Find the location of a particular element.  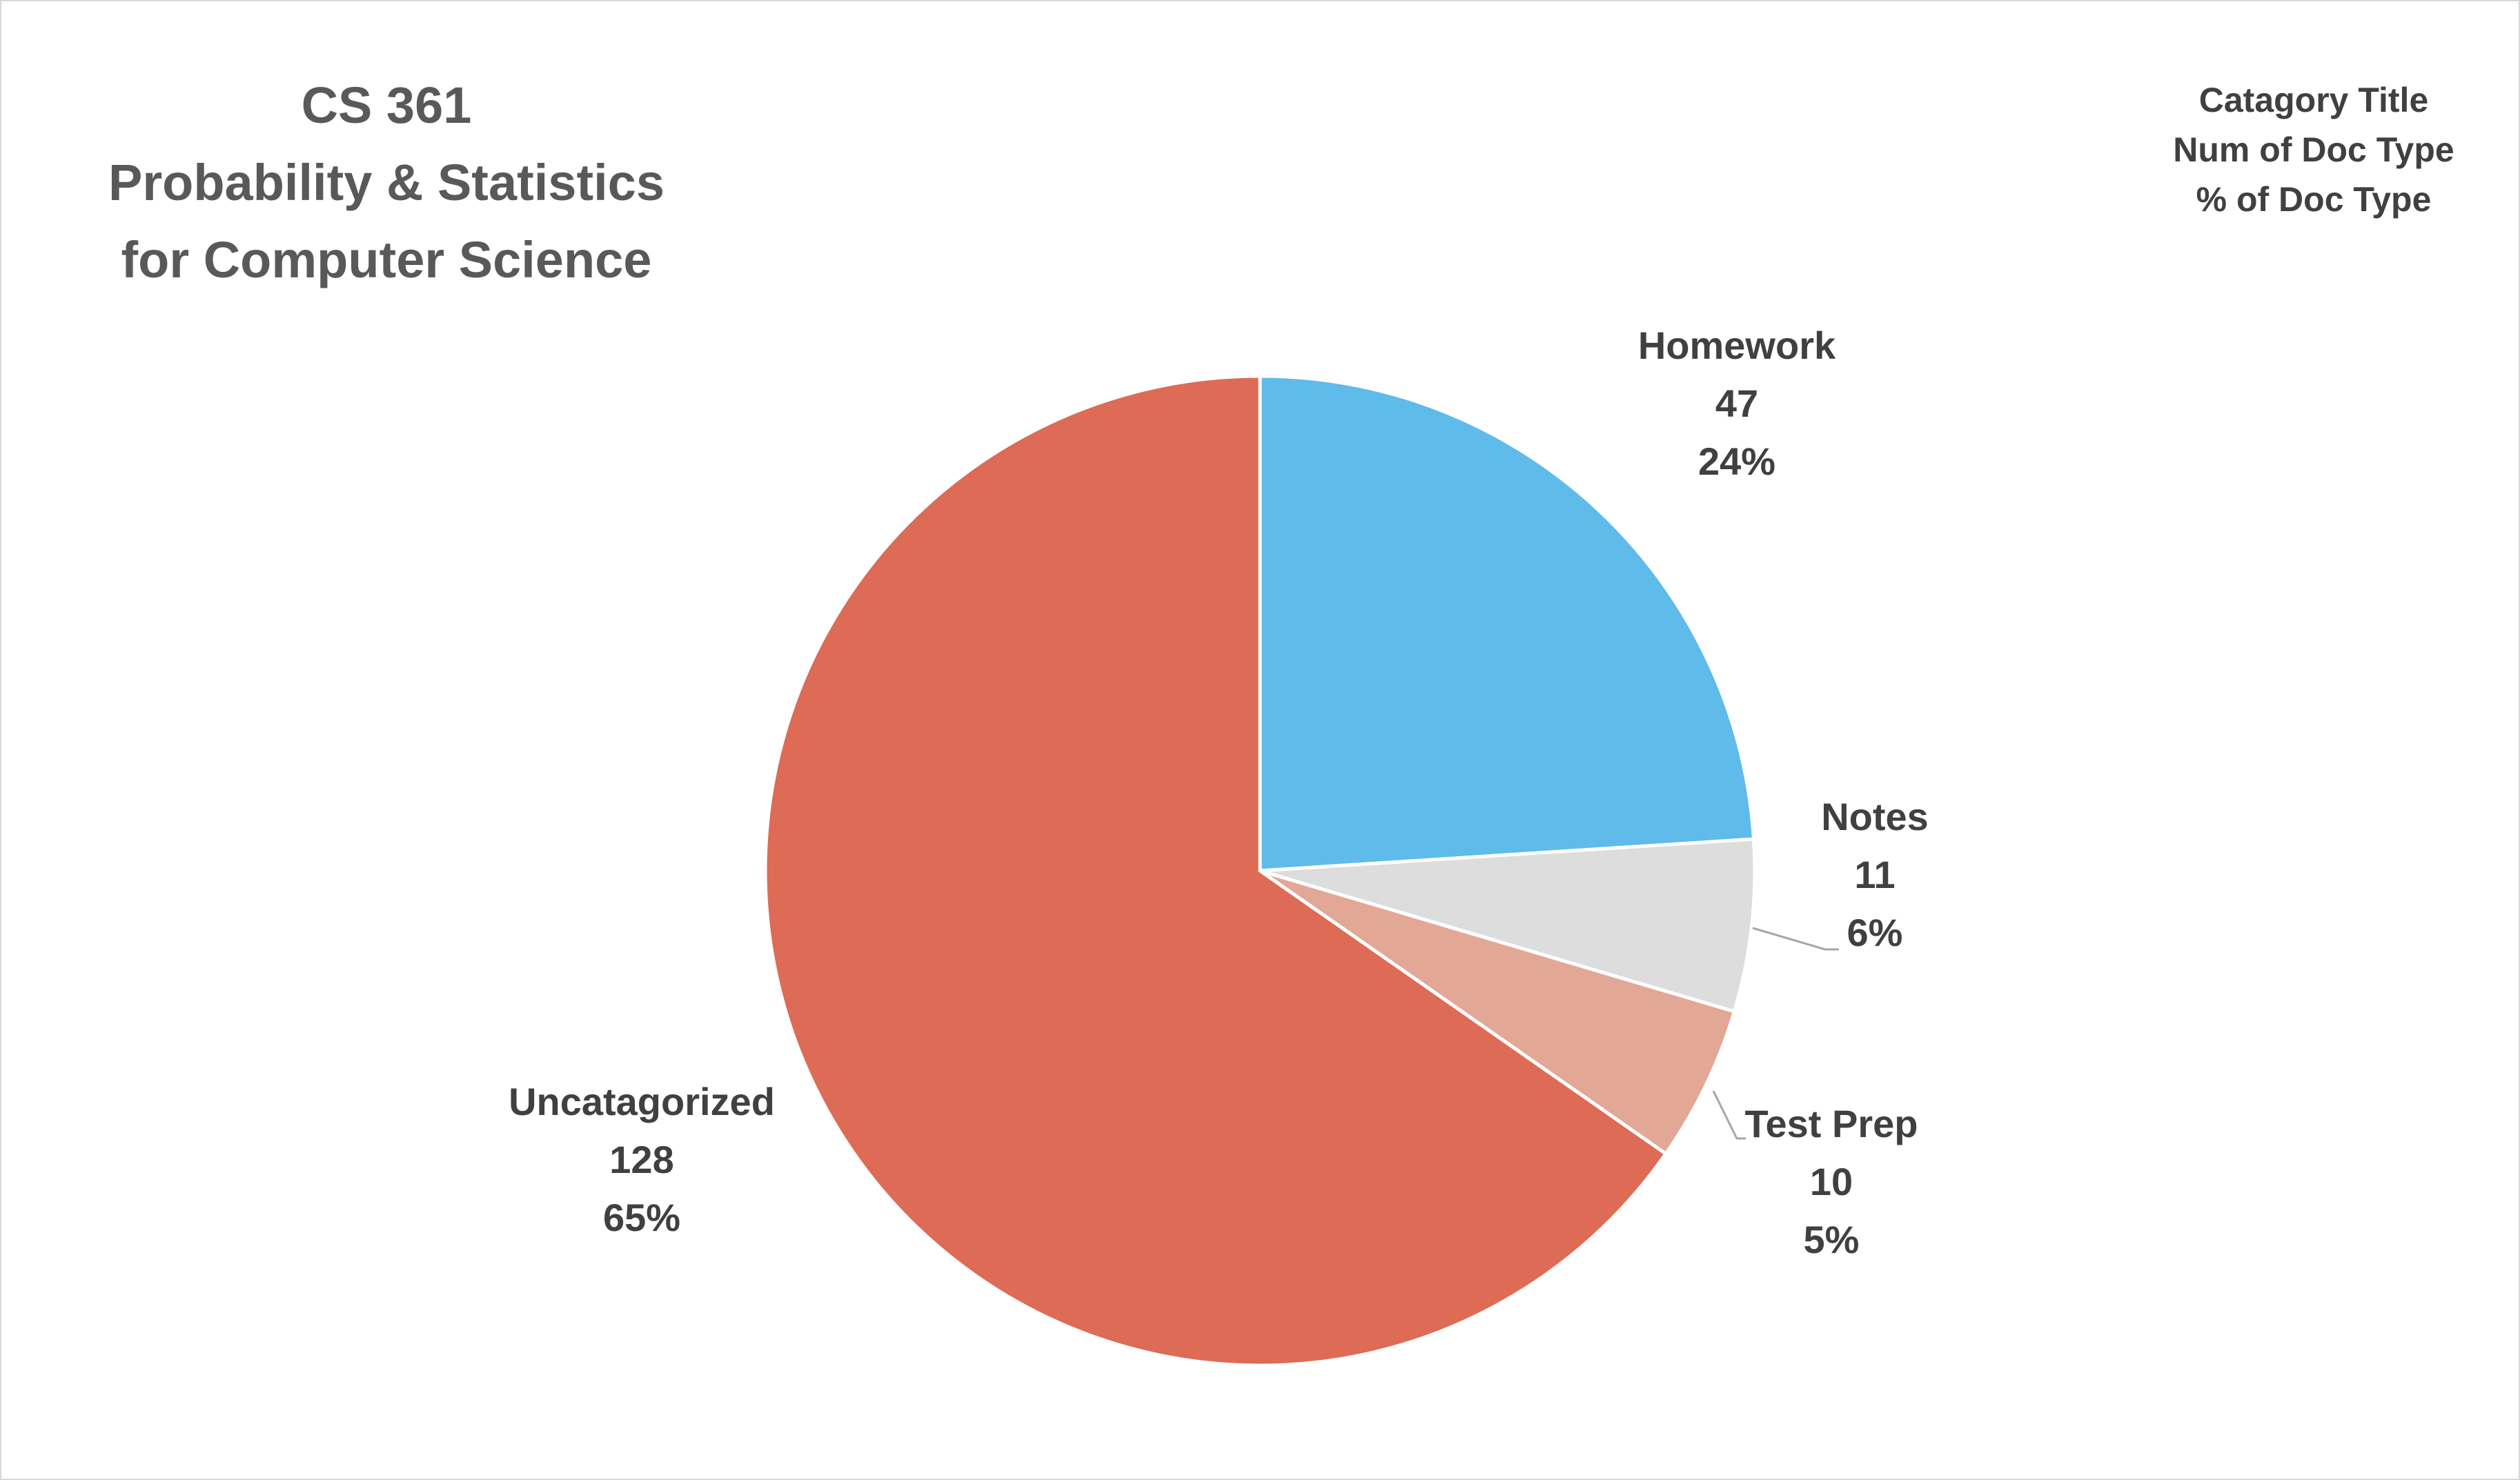

leader-line-test-prep is located at coordinates (1729, 1115).